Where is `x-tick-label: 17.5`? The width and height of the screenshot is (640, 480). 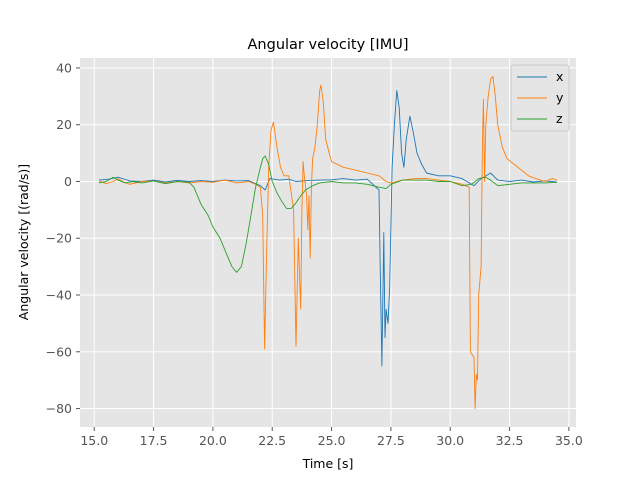
x-tick-label: 17.5 is located at coordinates (154, 440).